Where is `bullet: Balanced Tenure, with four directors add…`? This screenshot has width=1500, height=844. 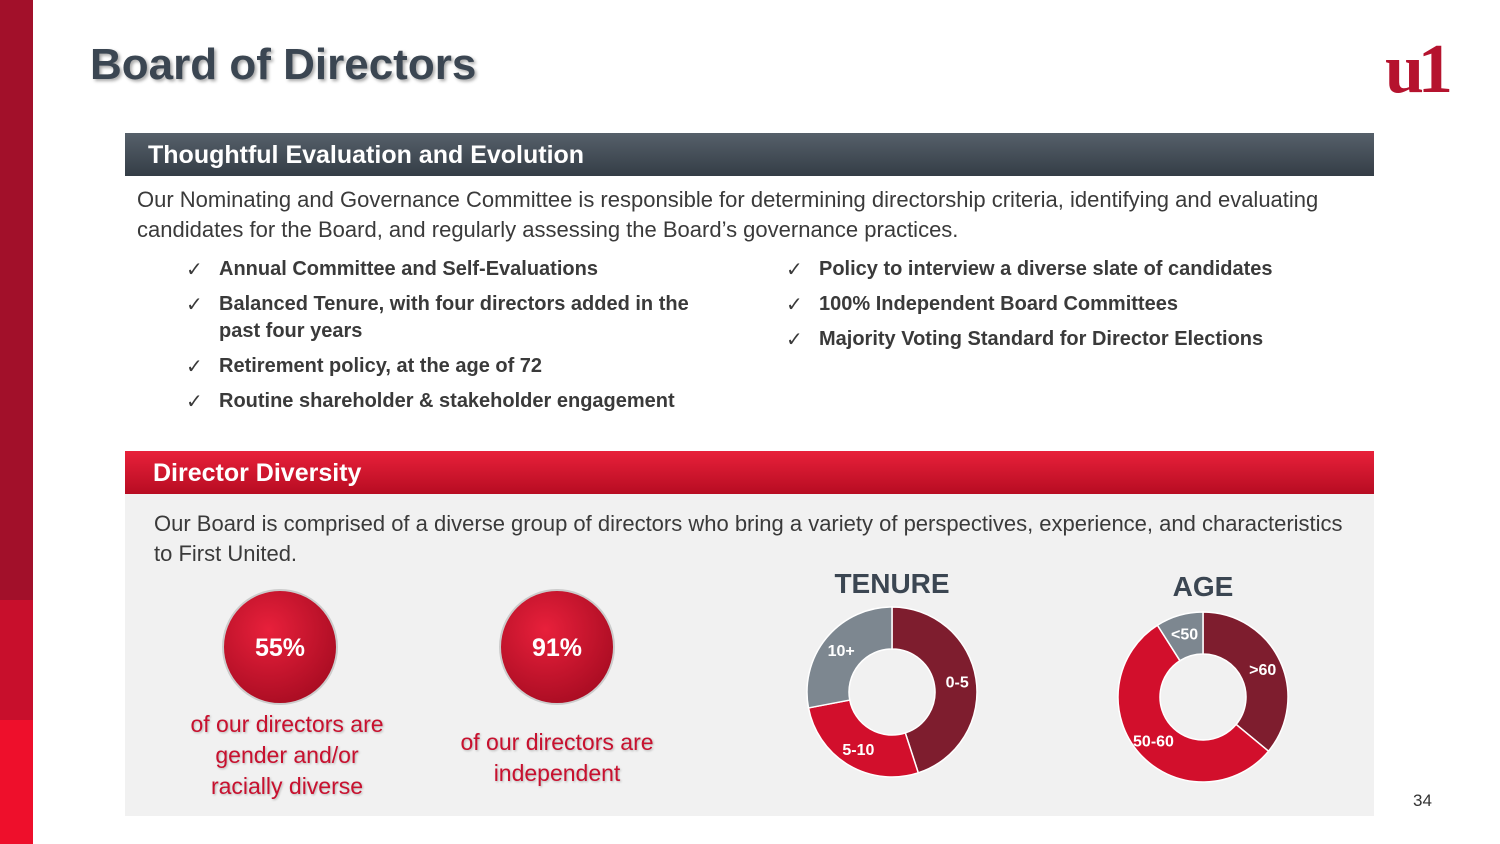
bullet: Balanced Tenure, with four directors add… is located at coordinates (460, 318).